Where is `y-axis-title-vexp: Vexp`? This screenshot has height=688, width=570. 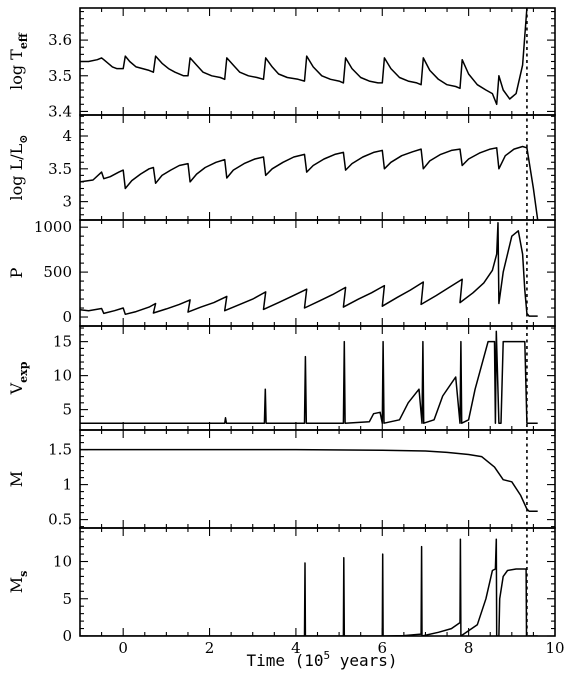
y-axis-title-vexp: Vexp is located at coordinates (18, 378).